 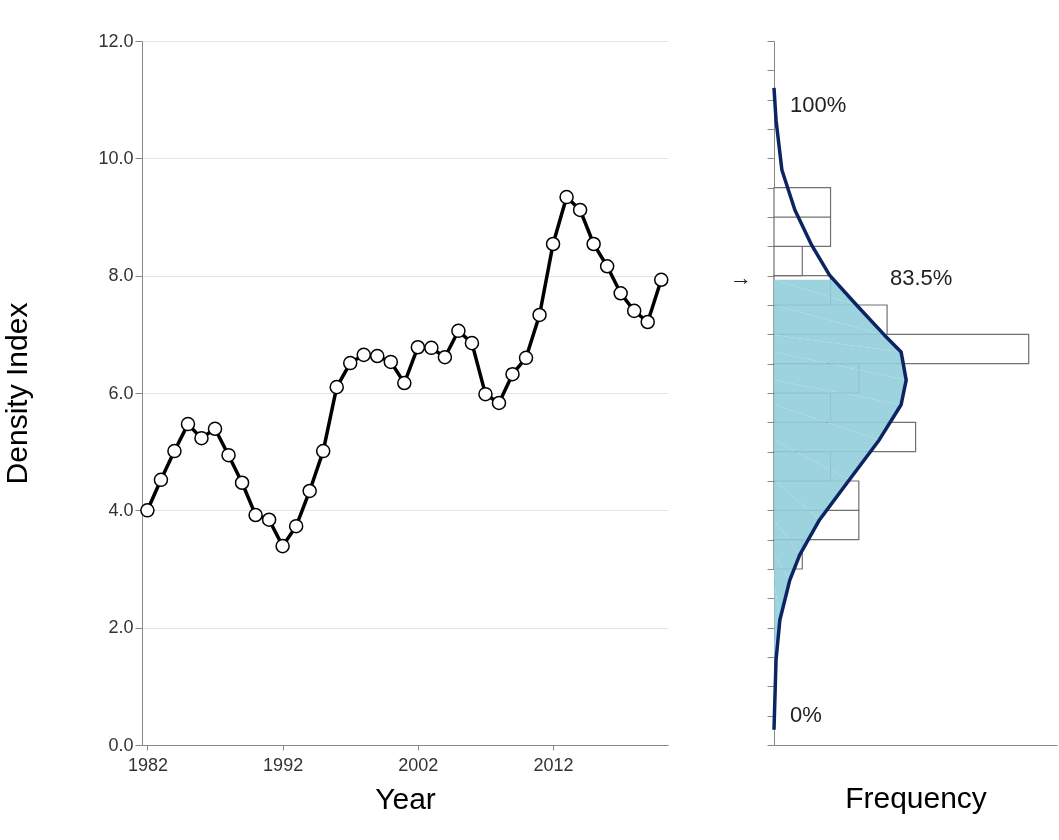 I want to click on annotation: 83.5%, so click(x=921, y=277).